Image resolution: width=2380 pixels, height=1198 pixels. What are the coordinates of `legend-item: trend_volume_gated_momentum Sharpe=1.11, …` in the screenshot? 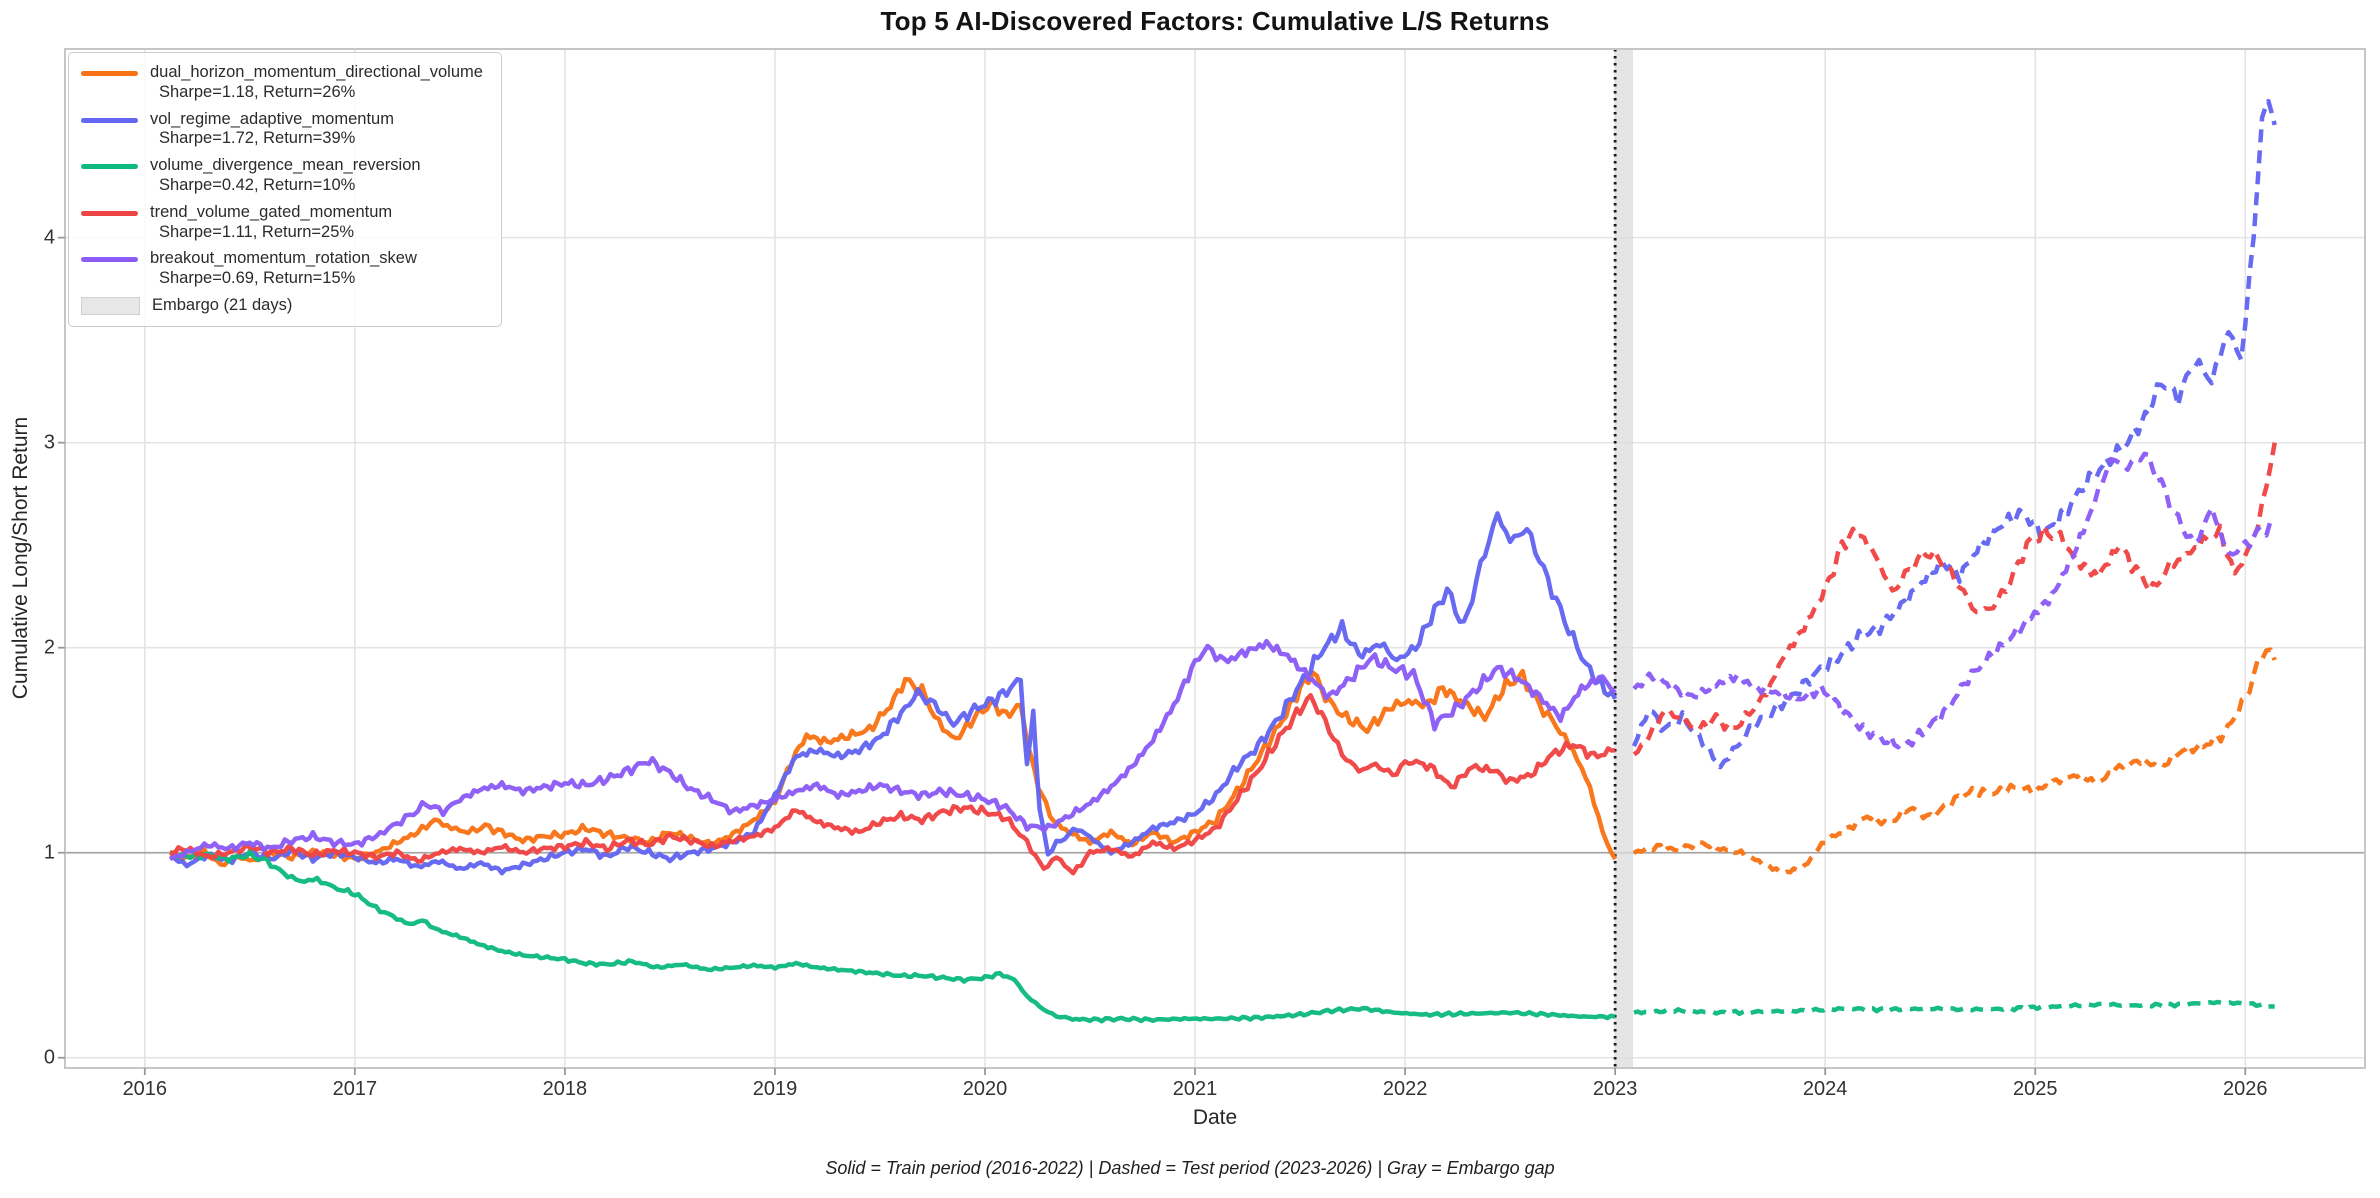 It's located at (282, 223).